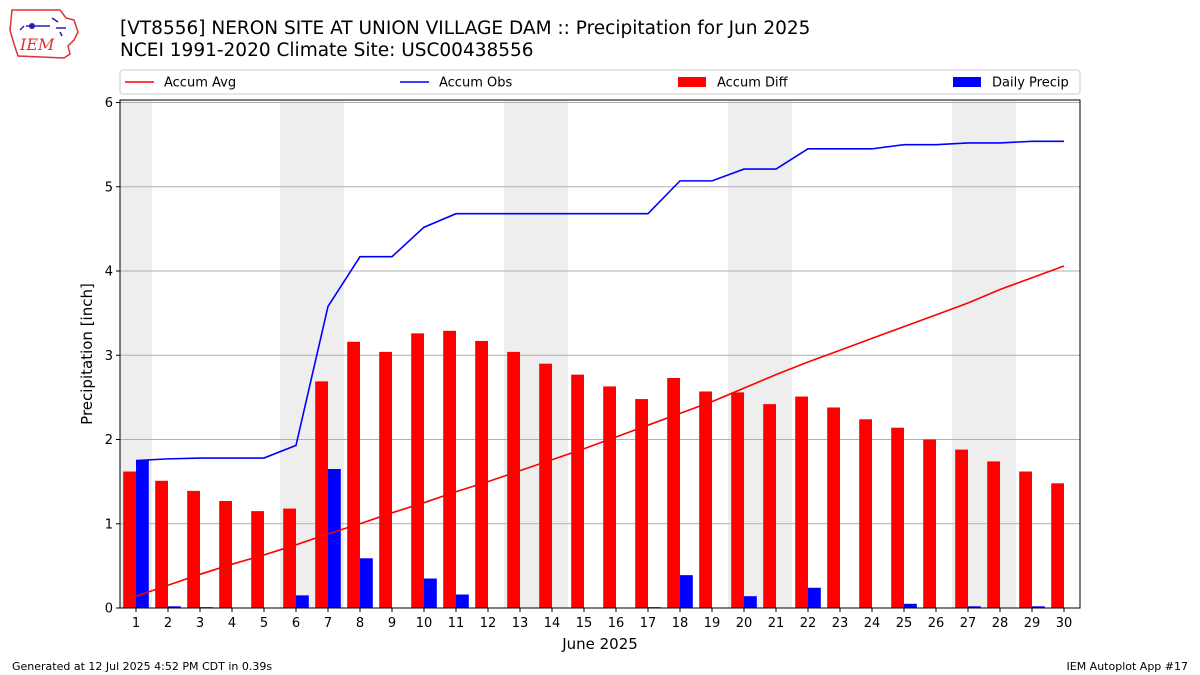  I want to click on x-tick-label: 4, so click(232, 623).